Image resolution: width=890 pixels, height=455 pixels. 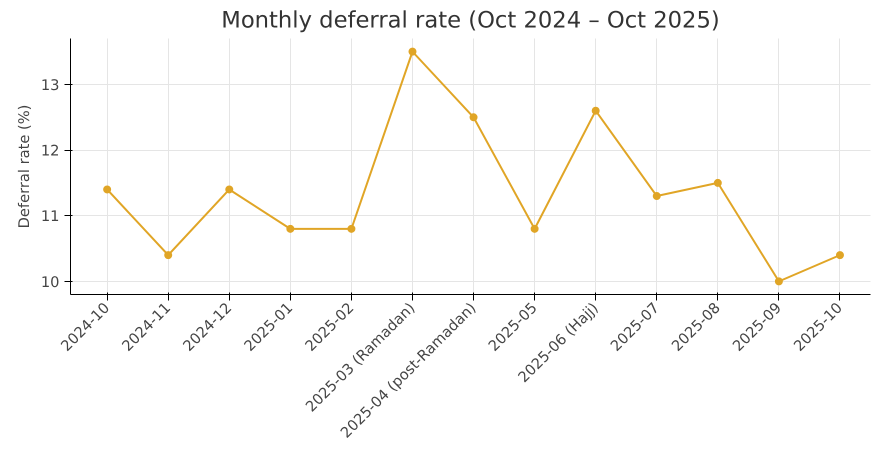 What do you see at coordinates (50, 217) in the screenshot?
I see `y-tick-label: 11` at bounding box center [50, 217].